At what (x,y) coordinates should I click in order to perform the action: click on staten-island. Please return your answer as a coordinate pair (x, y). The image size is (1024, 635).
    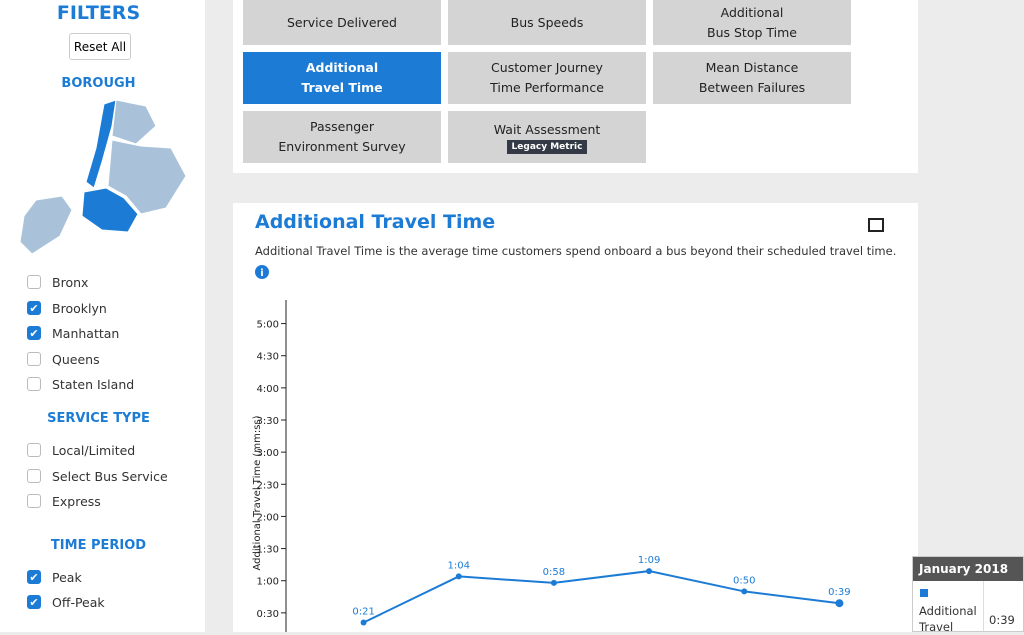
    Looking at the image, I should click on (46, 225).